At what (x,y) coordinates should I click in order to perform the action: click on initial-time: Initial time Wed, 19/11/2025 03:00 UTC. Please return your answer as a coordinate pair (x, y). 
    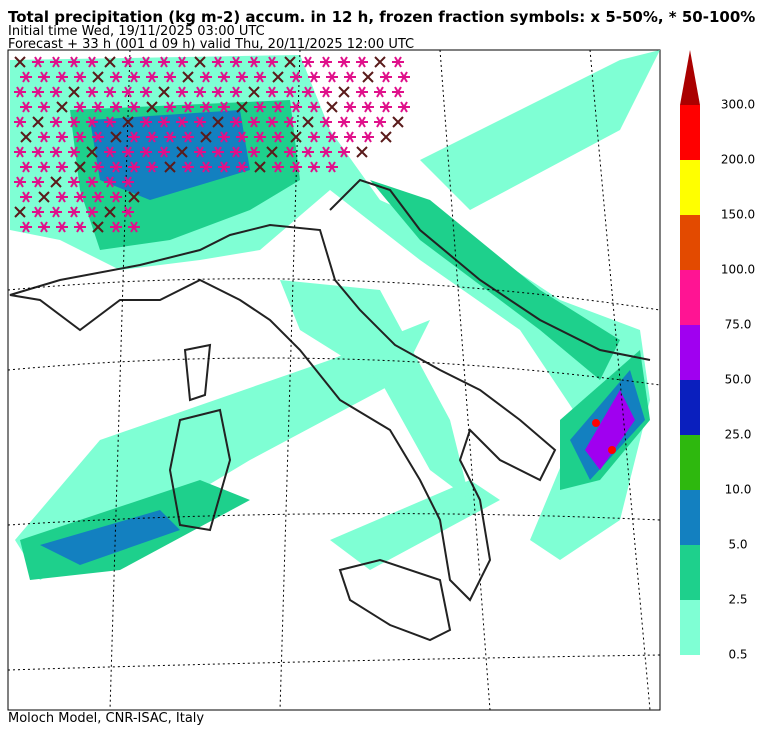
    Looking at the image, I should click on (136, 31).